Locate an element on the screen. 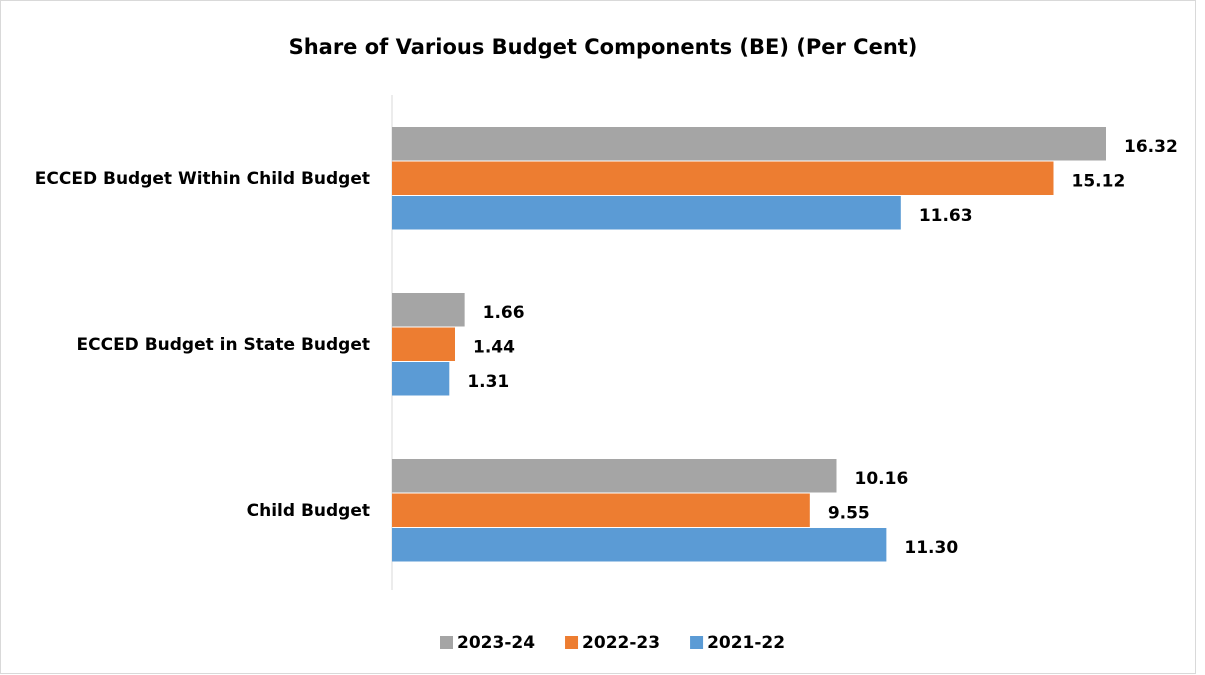 The height and width of the screenshot is (675, 1205). data-label: 9.55 is located at coordinates (849, 513).